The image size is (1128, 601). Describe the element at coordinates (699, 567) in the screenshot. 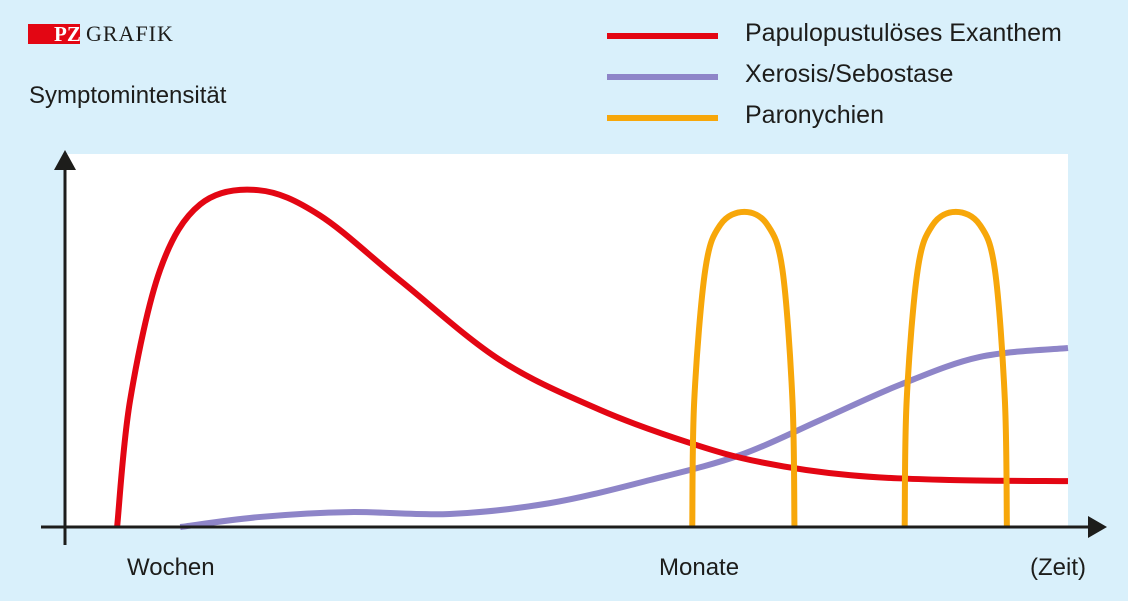

I see `x-tick-label-monate: Monate` at that location.